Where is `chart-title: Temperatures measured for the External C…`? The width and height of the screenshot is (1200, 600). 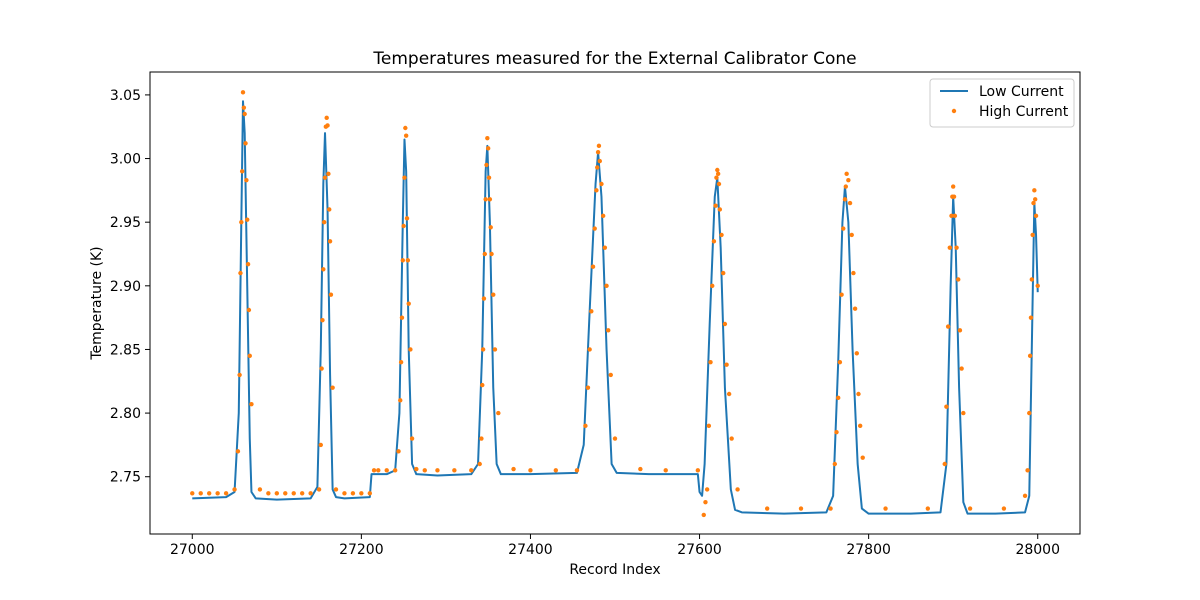
chart-title: Temperatures measured for the External C… is located at coordinates (614, 59).